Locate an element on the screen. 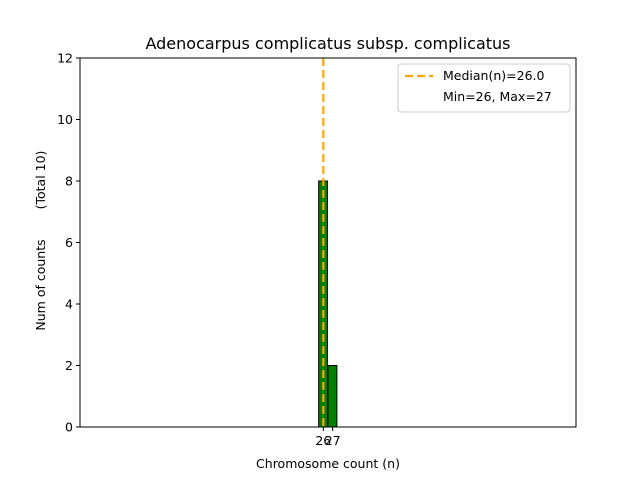 The height and width of the screenshot is (480, 640). y-tick-label: 6 is located at coordinates (69, 242).